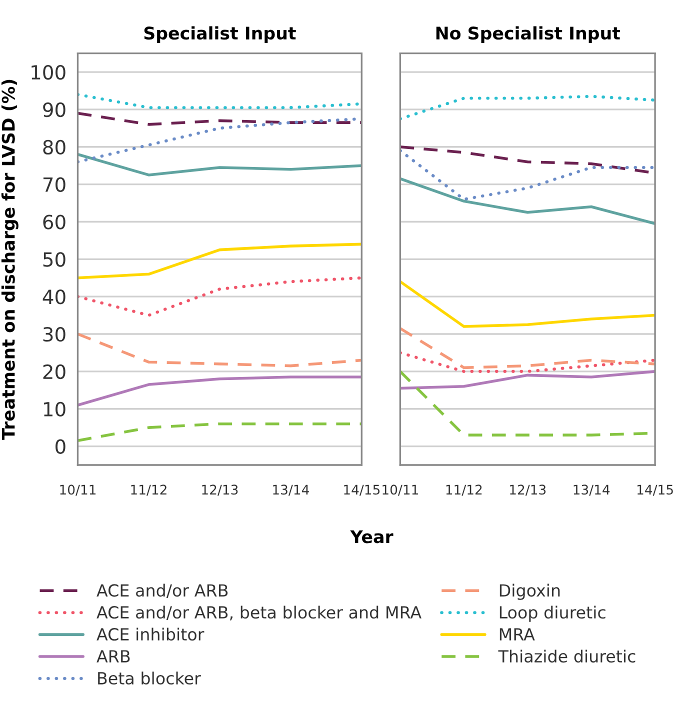  What do you see at coordinates (517, 634) in the screenshot?
I see `legend-label: MRA` at bounding box center [517, 634].